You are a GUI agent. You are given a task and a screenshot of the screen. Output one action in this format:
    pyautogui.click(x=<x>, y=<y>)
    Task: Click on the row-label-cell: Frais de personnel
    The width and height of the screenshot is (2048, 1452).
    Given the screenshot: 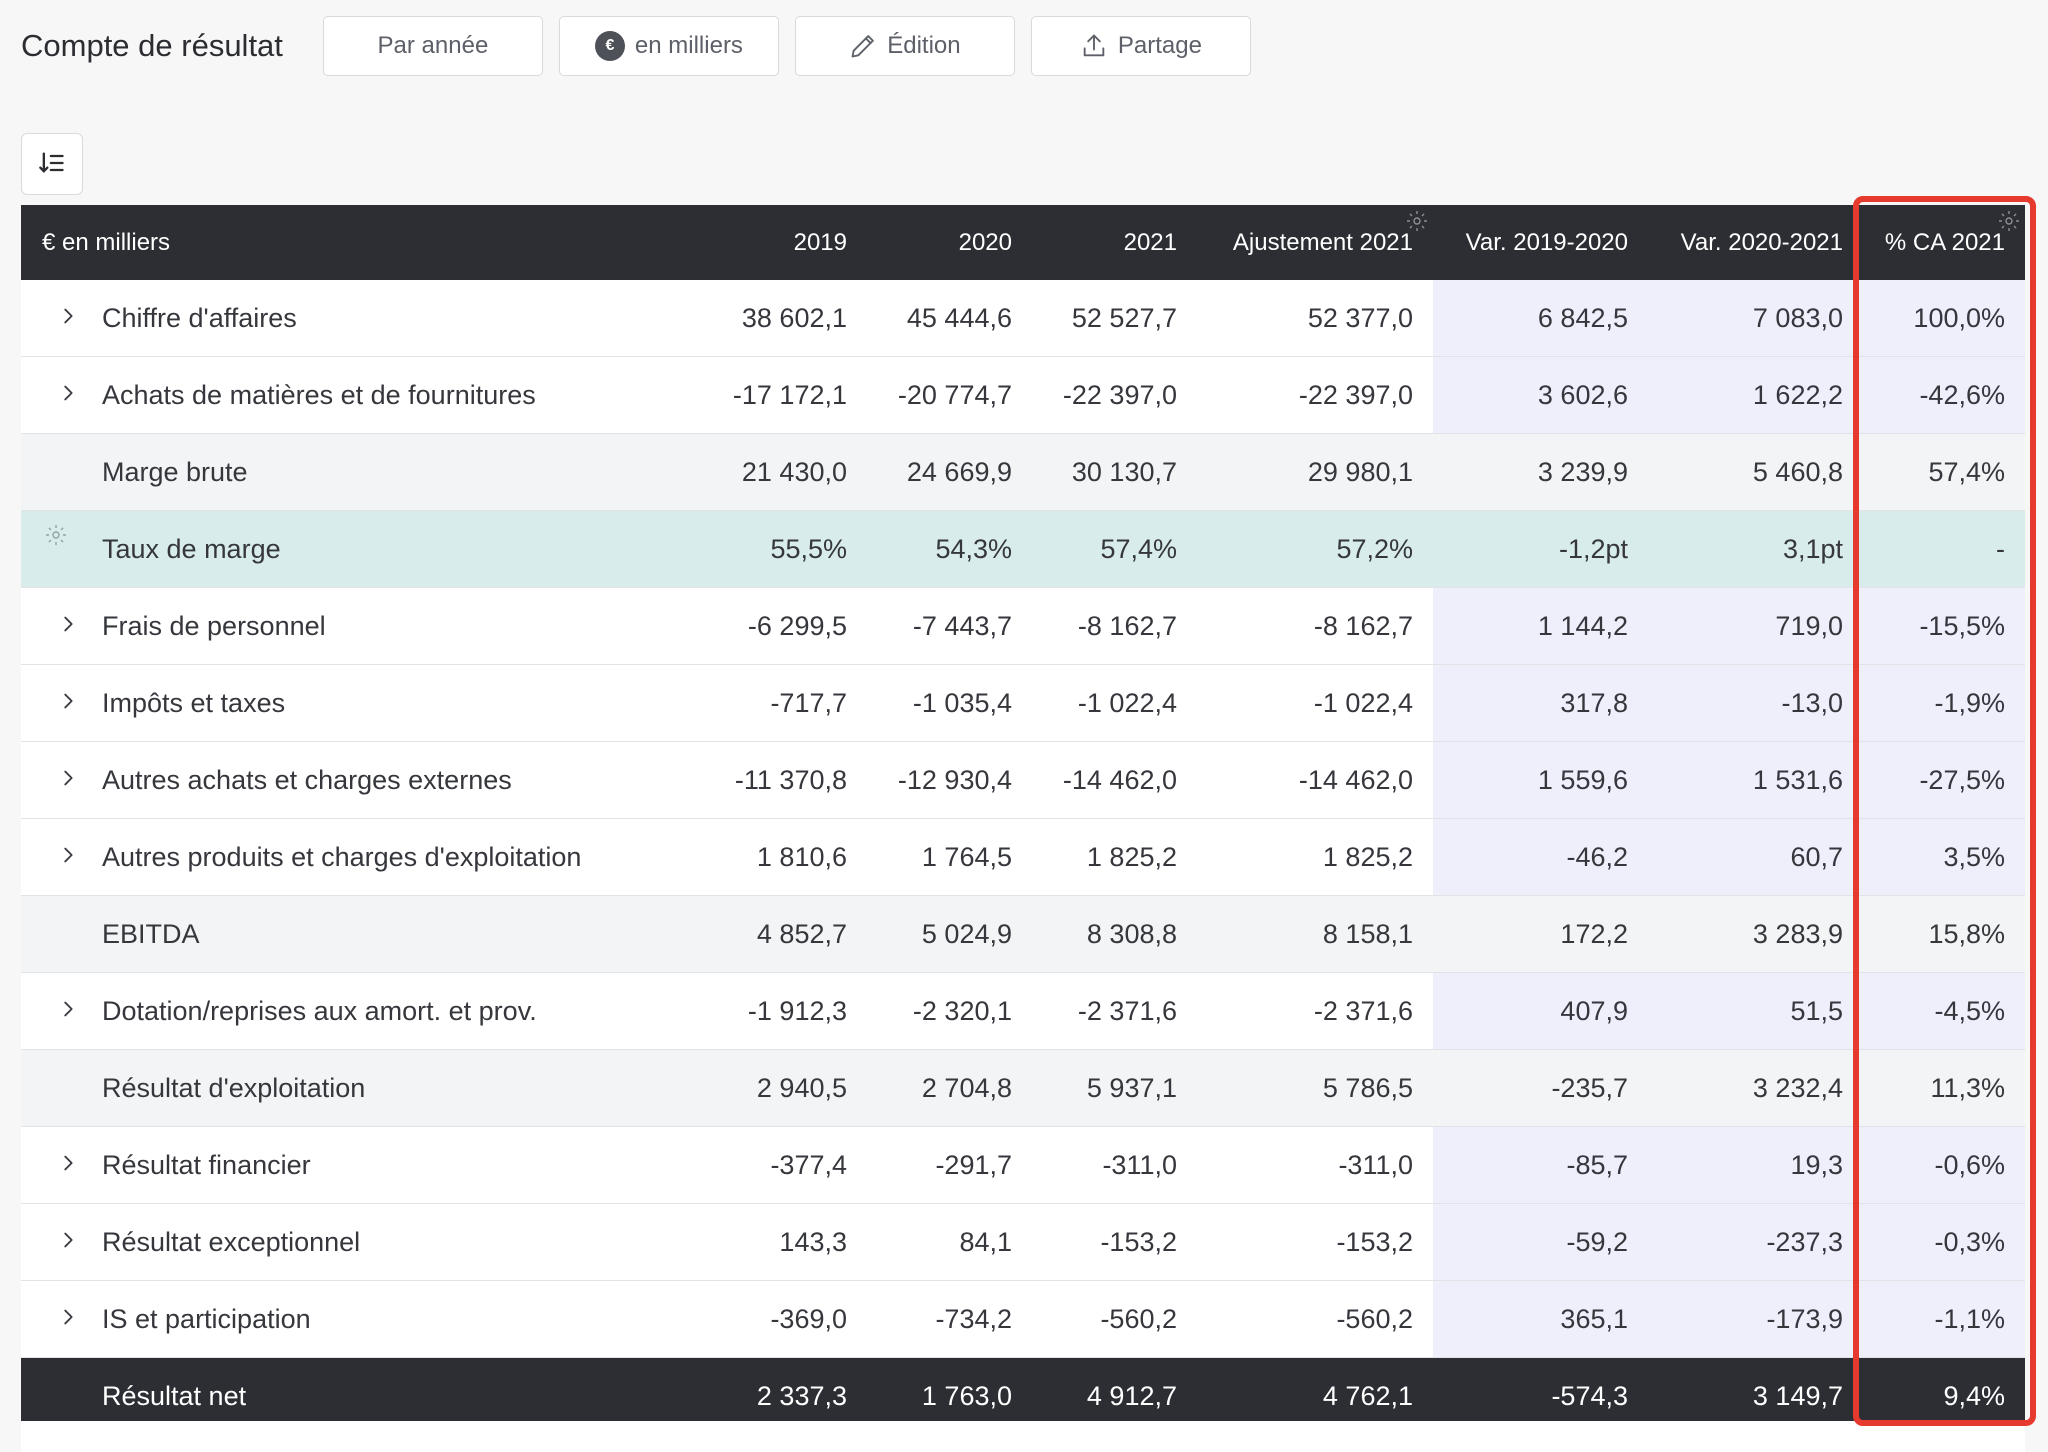 What is the action you would take?
    pyautogui.click(x=341, y=626)
    